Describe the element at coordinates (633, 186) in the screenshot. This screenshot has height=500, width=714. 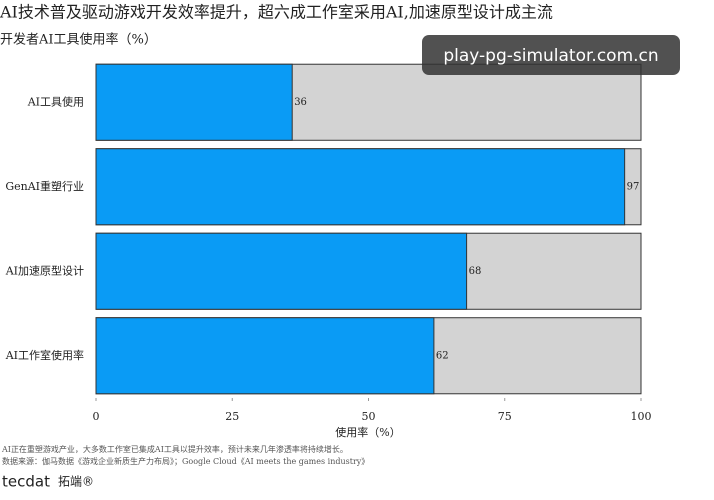
I see `data-label: 97` at that location.